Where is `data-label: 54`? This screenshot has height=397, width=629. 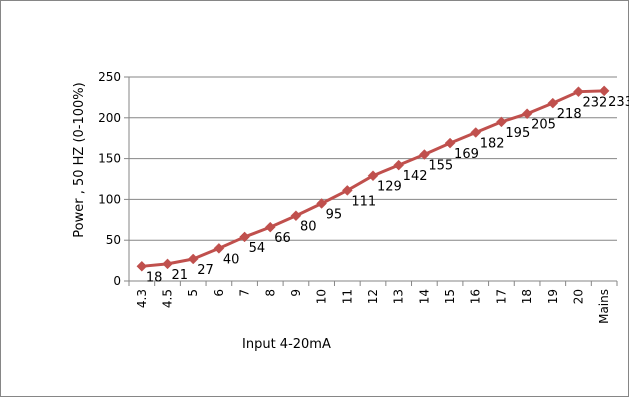 data-label: 54 is located at coordinates (257, 248).